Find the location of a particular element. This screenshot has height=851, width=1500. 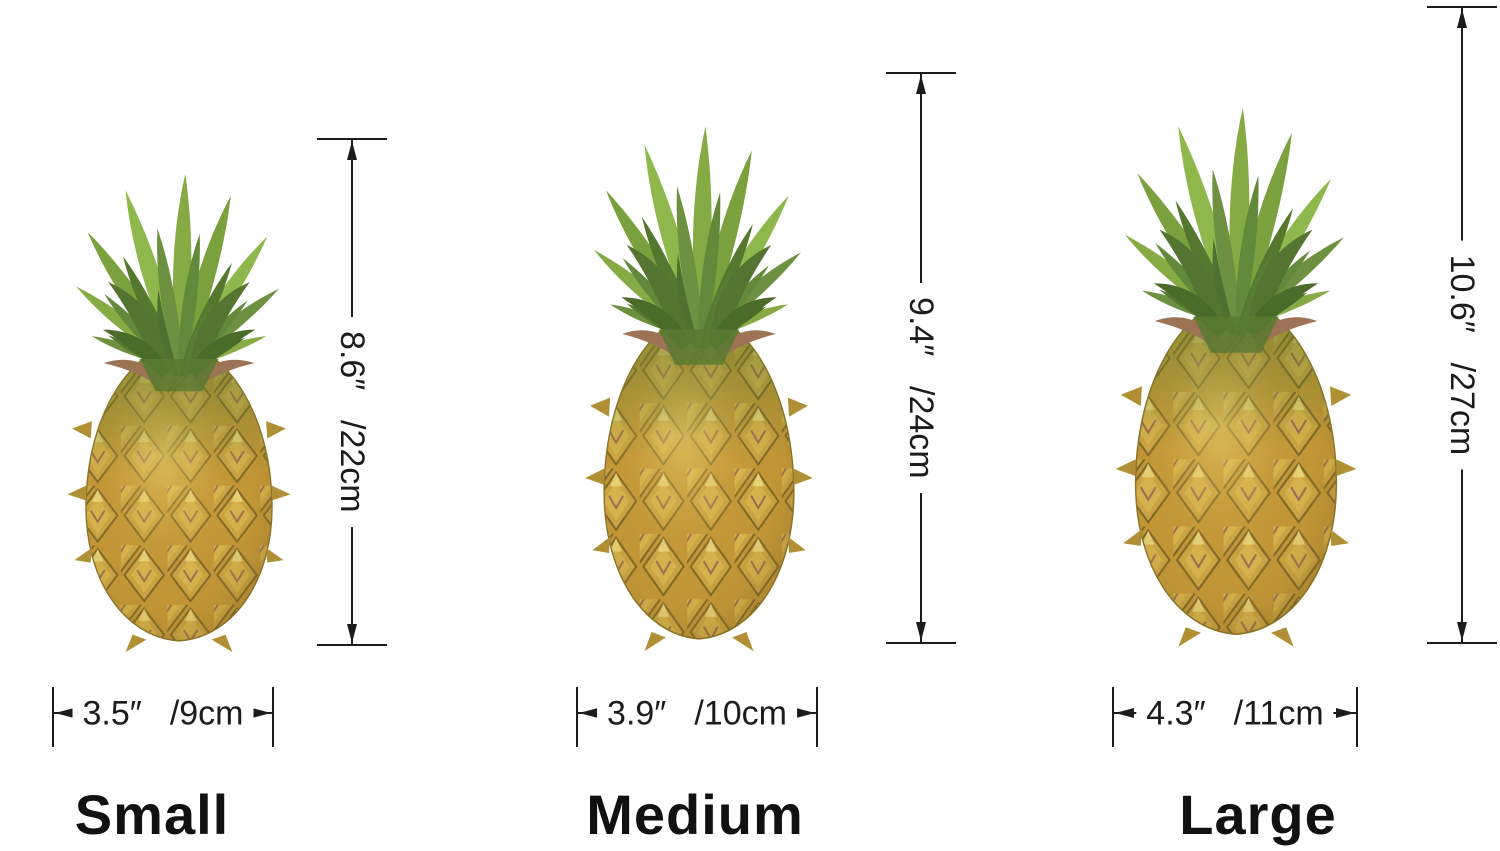

height-label-medium: 9.4″ /24cm is located at coordinates (921, 388).